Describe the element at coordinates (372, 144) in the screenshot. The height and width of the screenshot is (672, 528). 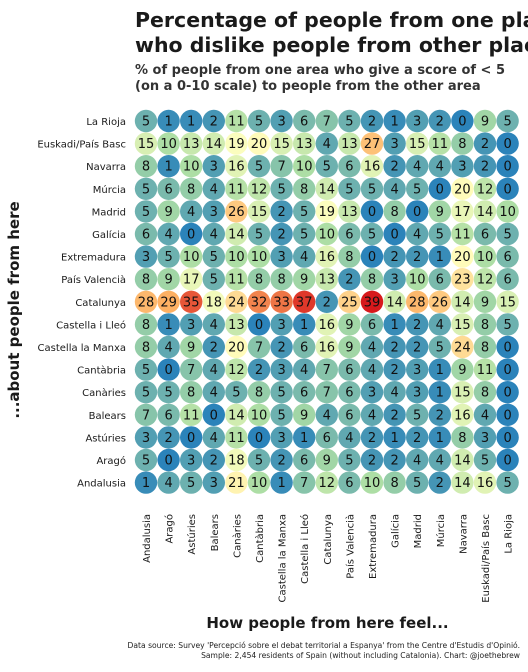
I see `cell-value-label: 27` at that location.